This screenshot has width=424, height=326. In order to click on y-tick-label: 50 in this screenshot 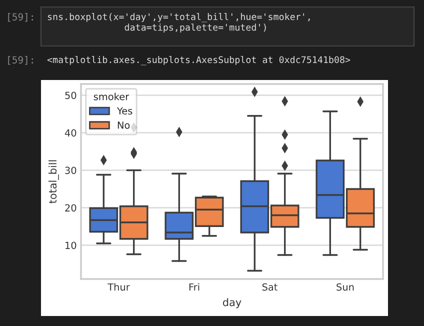, I will do `click(70, 96)`.